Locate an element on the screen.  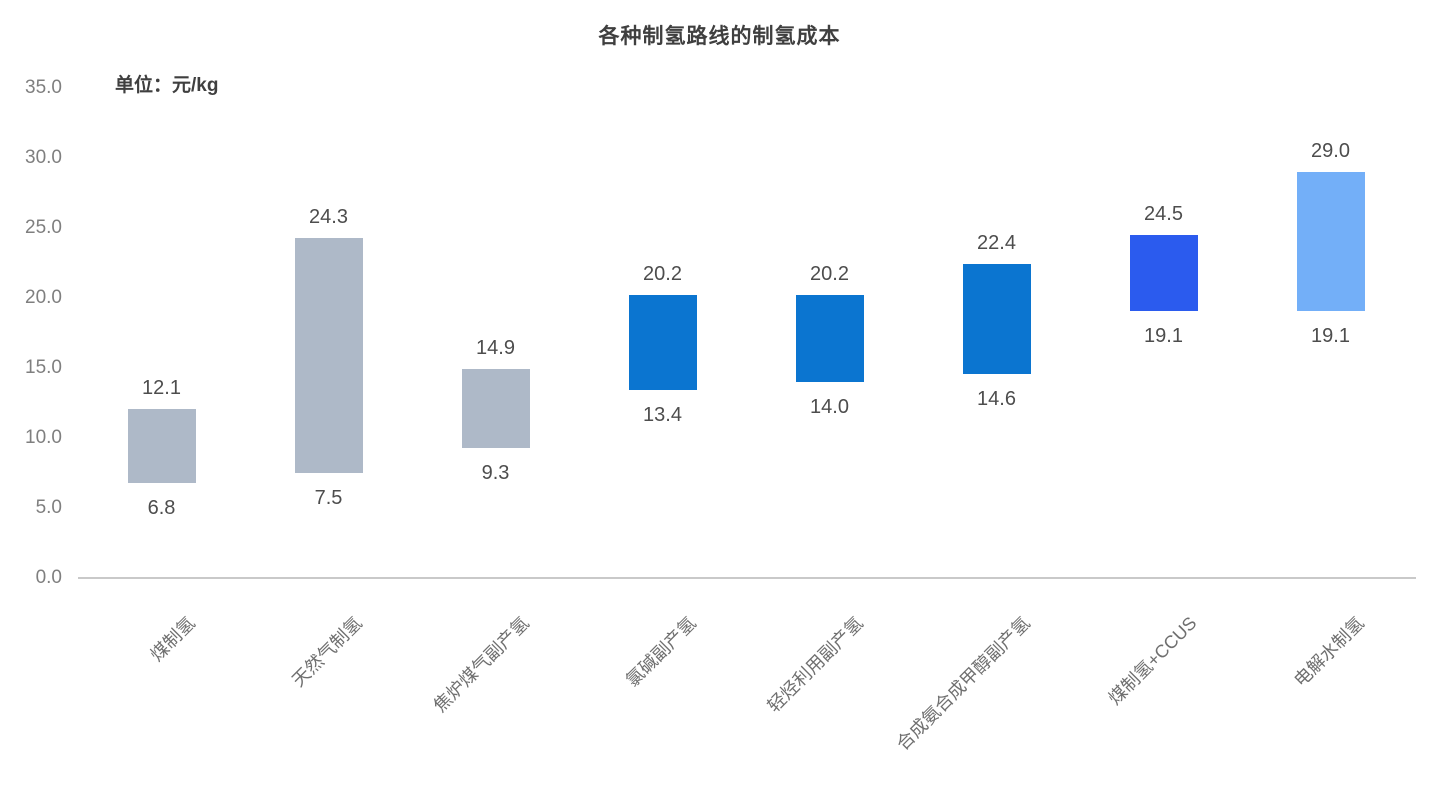
bar-max-value-label: 12.1 is located at coordinates (161, 387).